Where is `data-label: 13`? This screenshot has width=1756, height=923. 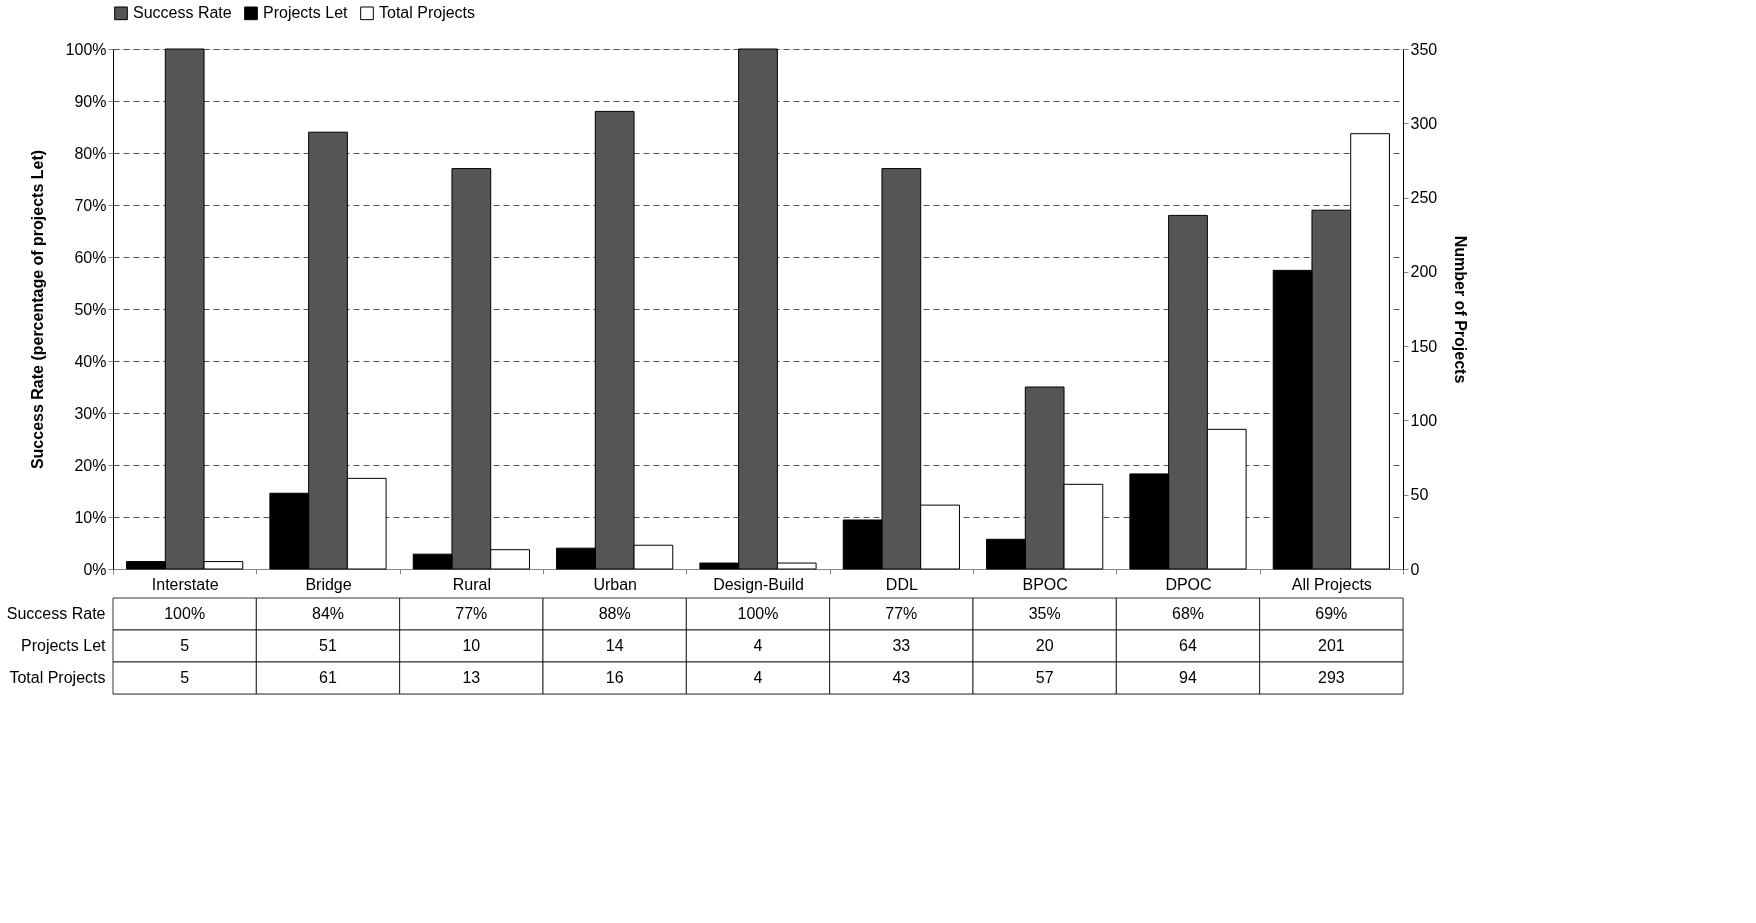 data-label: 13 is located at coordinates (471, 677).